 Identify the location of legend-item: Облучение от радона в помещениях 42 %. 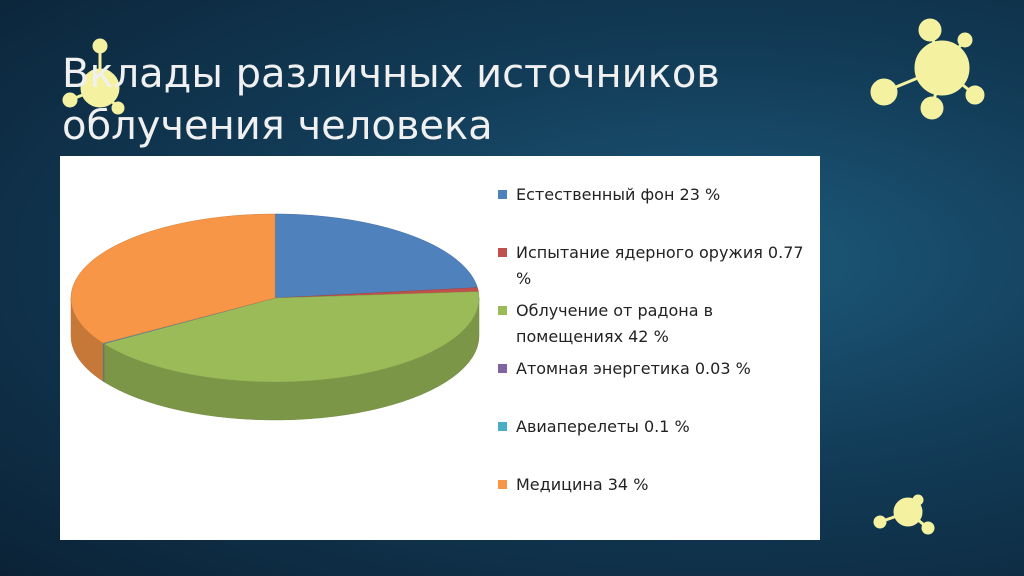
(658, 327).